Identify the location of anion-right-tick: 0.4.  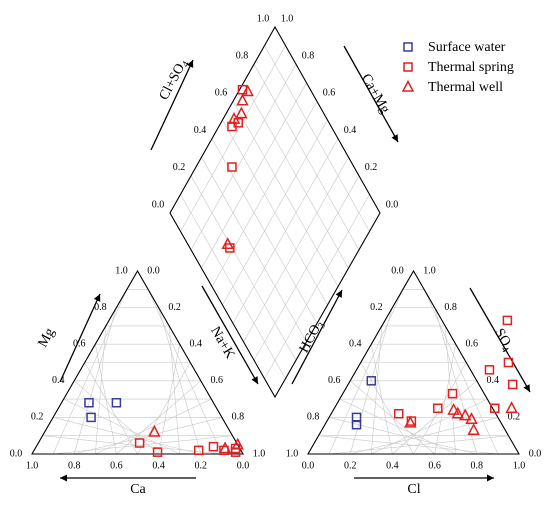
(493, 380).